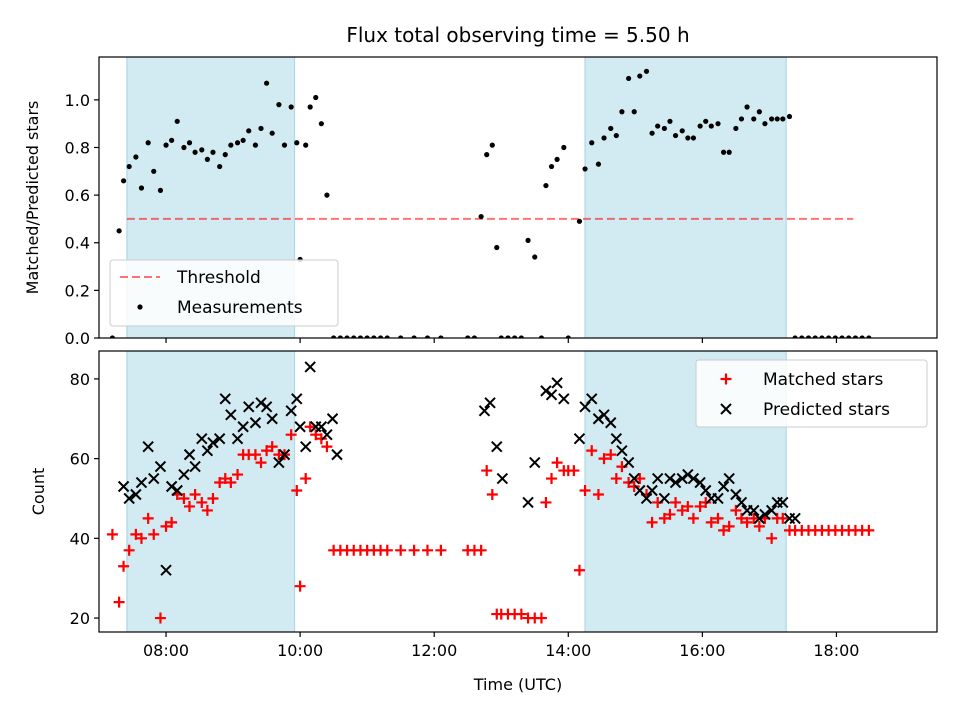 The width and height of the screenshot is (960, 720). What do you see at coordinates (32, 198) in the screenshot?
I see `top-ylabel: Matched/Predicted stars` at bounding box center [32, 198].